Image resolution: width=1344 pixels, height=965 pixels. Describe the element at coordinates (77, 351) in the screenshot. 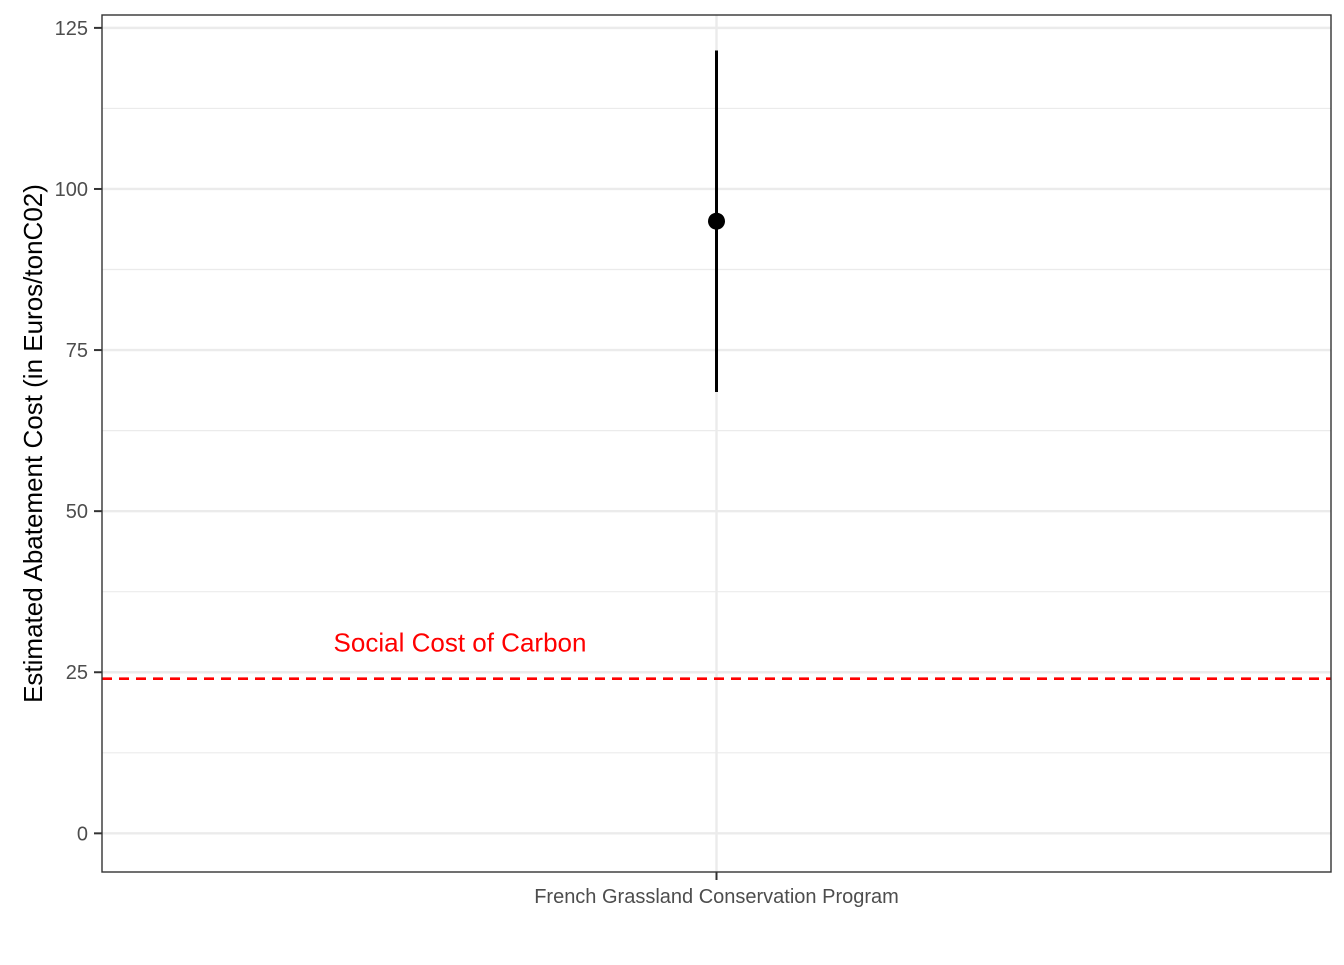

I see `y-tick-label: 75` at that location.